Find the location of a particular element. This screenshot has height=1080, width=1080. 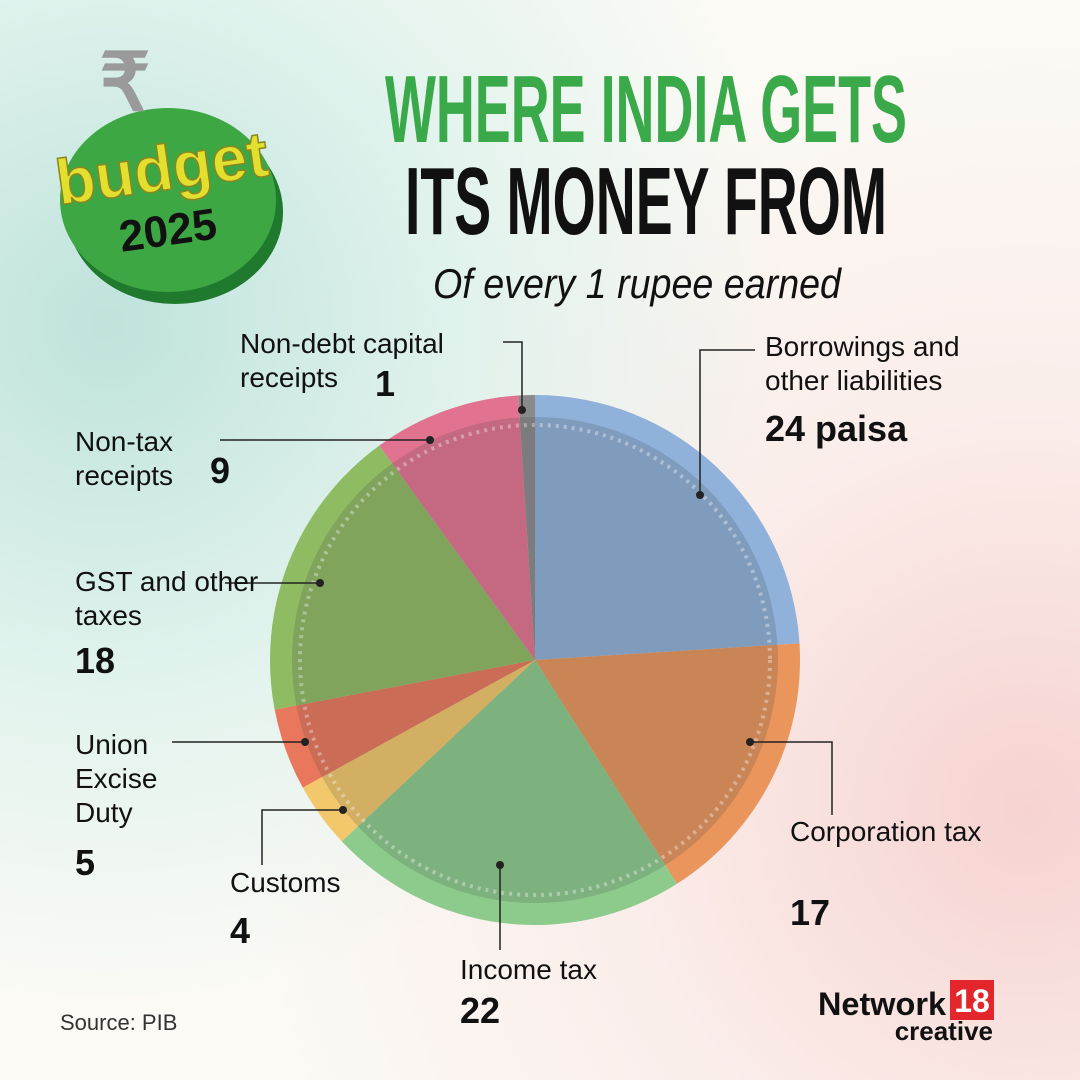

value-label: 1 is located at coordinates (385, 383).